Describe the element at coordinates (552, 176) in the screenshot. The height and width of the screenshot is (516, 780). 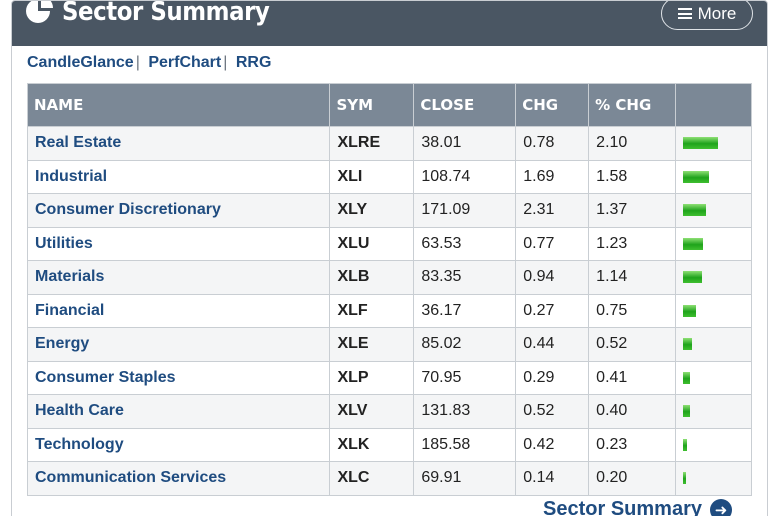
I see `change-value: 1.69` at that location.